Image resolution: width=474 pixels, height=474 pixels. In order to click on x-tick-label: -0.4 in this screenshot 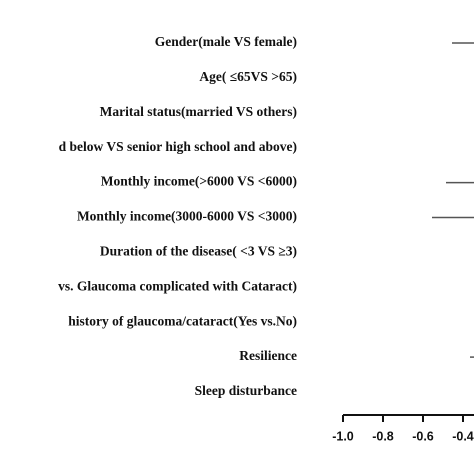, I will do `click(463, 436)`.